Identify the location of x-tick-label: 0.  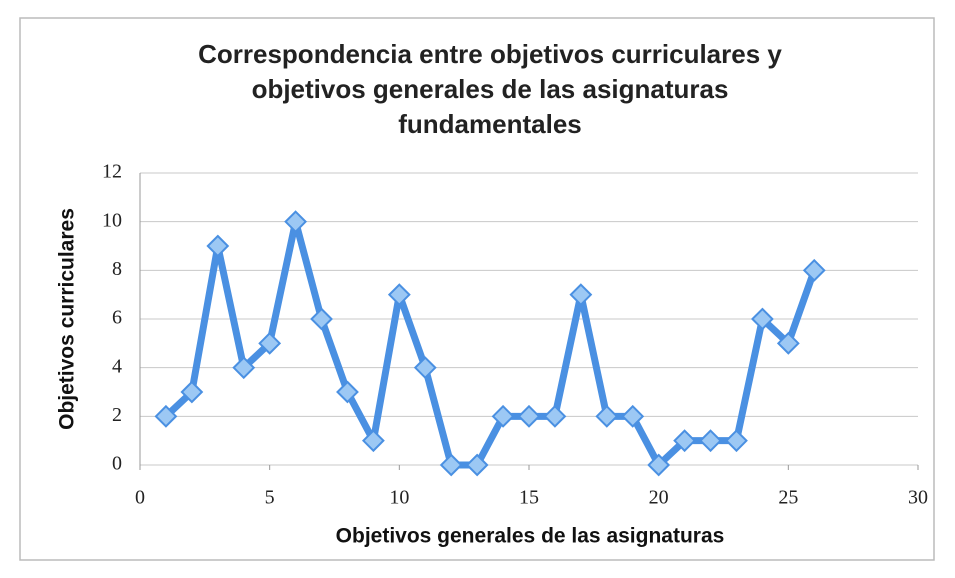
(140, 498).